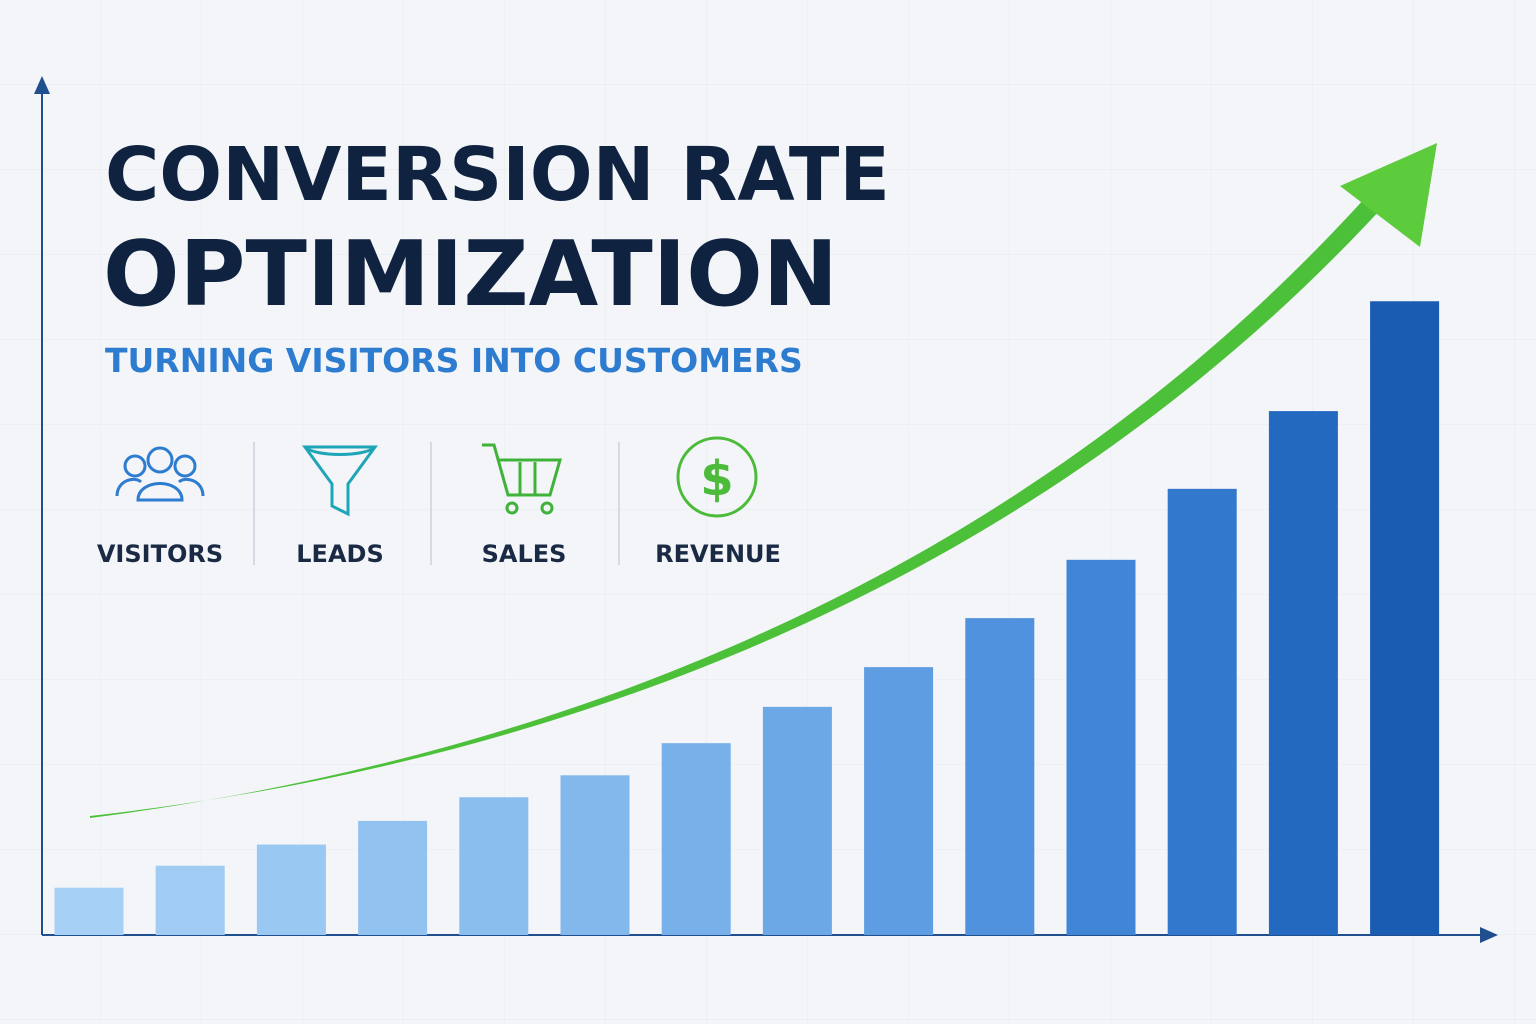 This screenshot has height=1024, width=1536. Describe the element at coordinates (470, 274) in the screenshot. I see `title-line: OPTIMIZATION` at that location.